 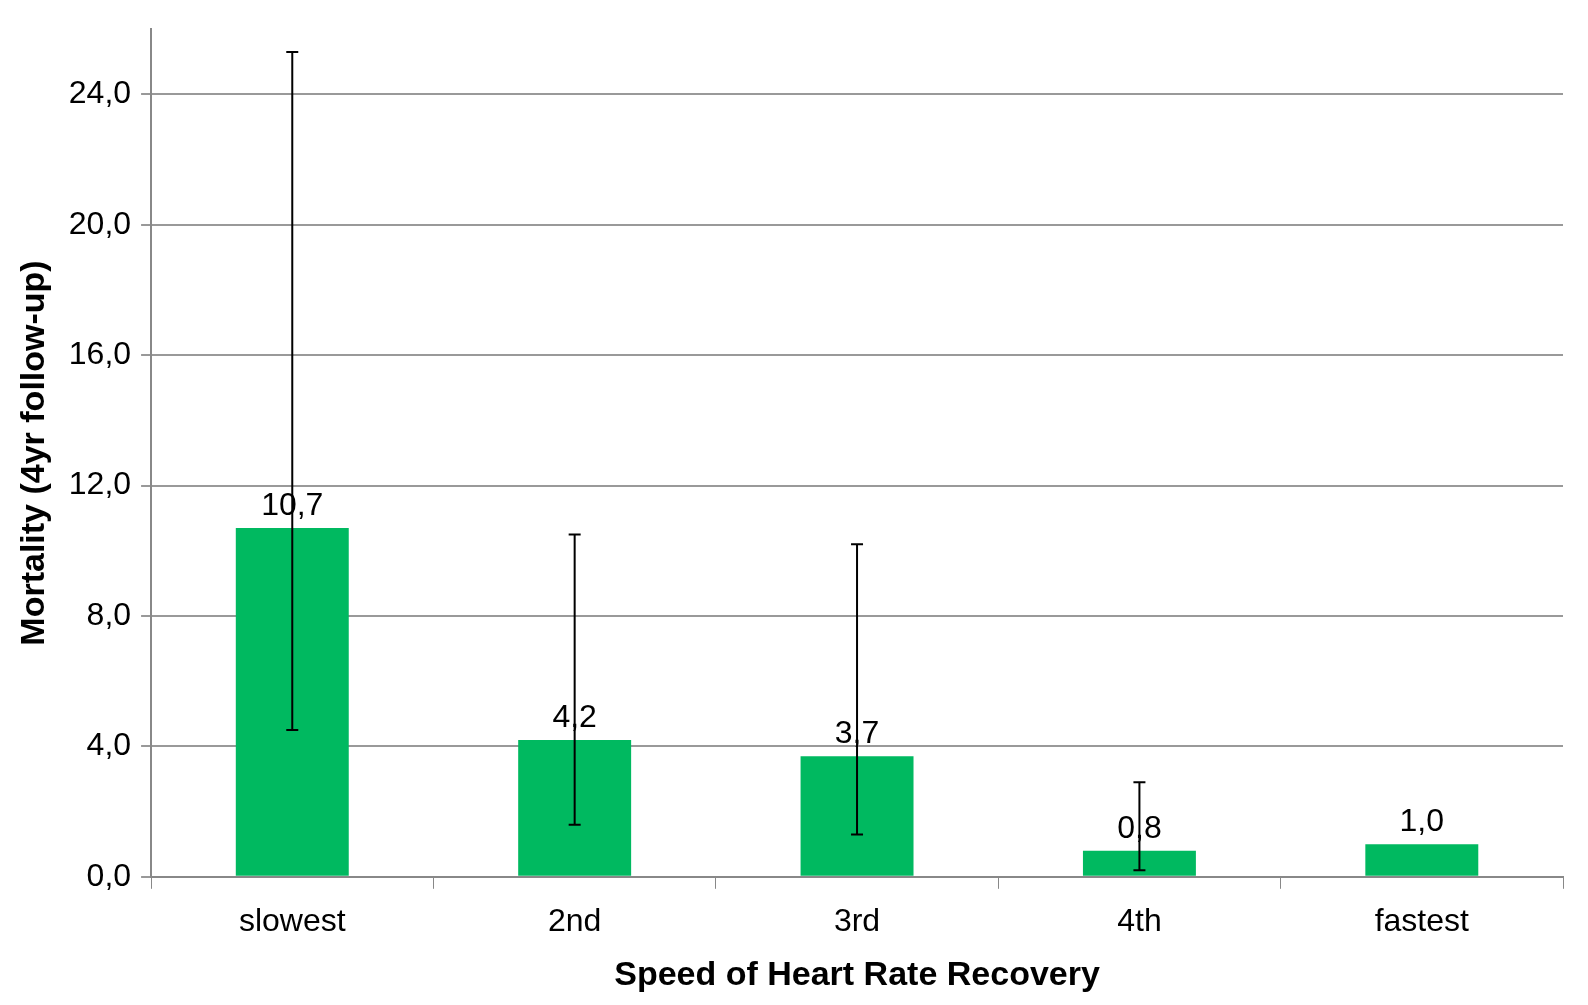 I want to click on x-tick-label: 4th, so click(x=1139, y=919).